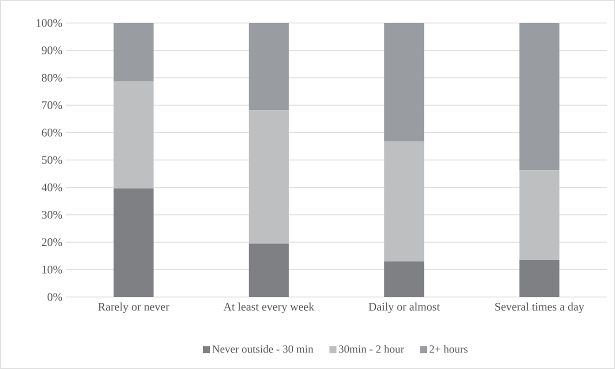 The width and height of the screenshot is (615, 369). I want to click on y-tick-label: 10%, so click(52, 270).